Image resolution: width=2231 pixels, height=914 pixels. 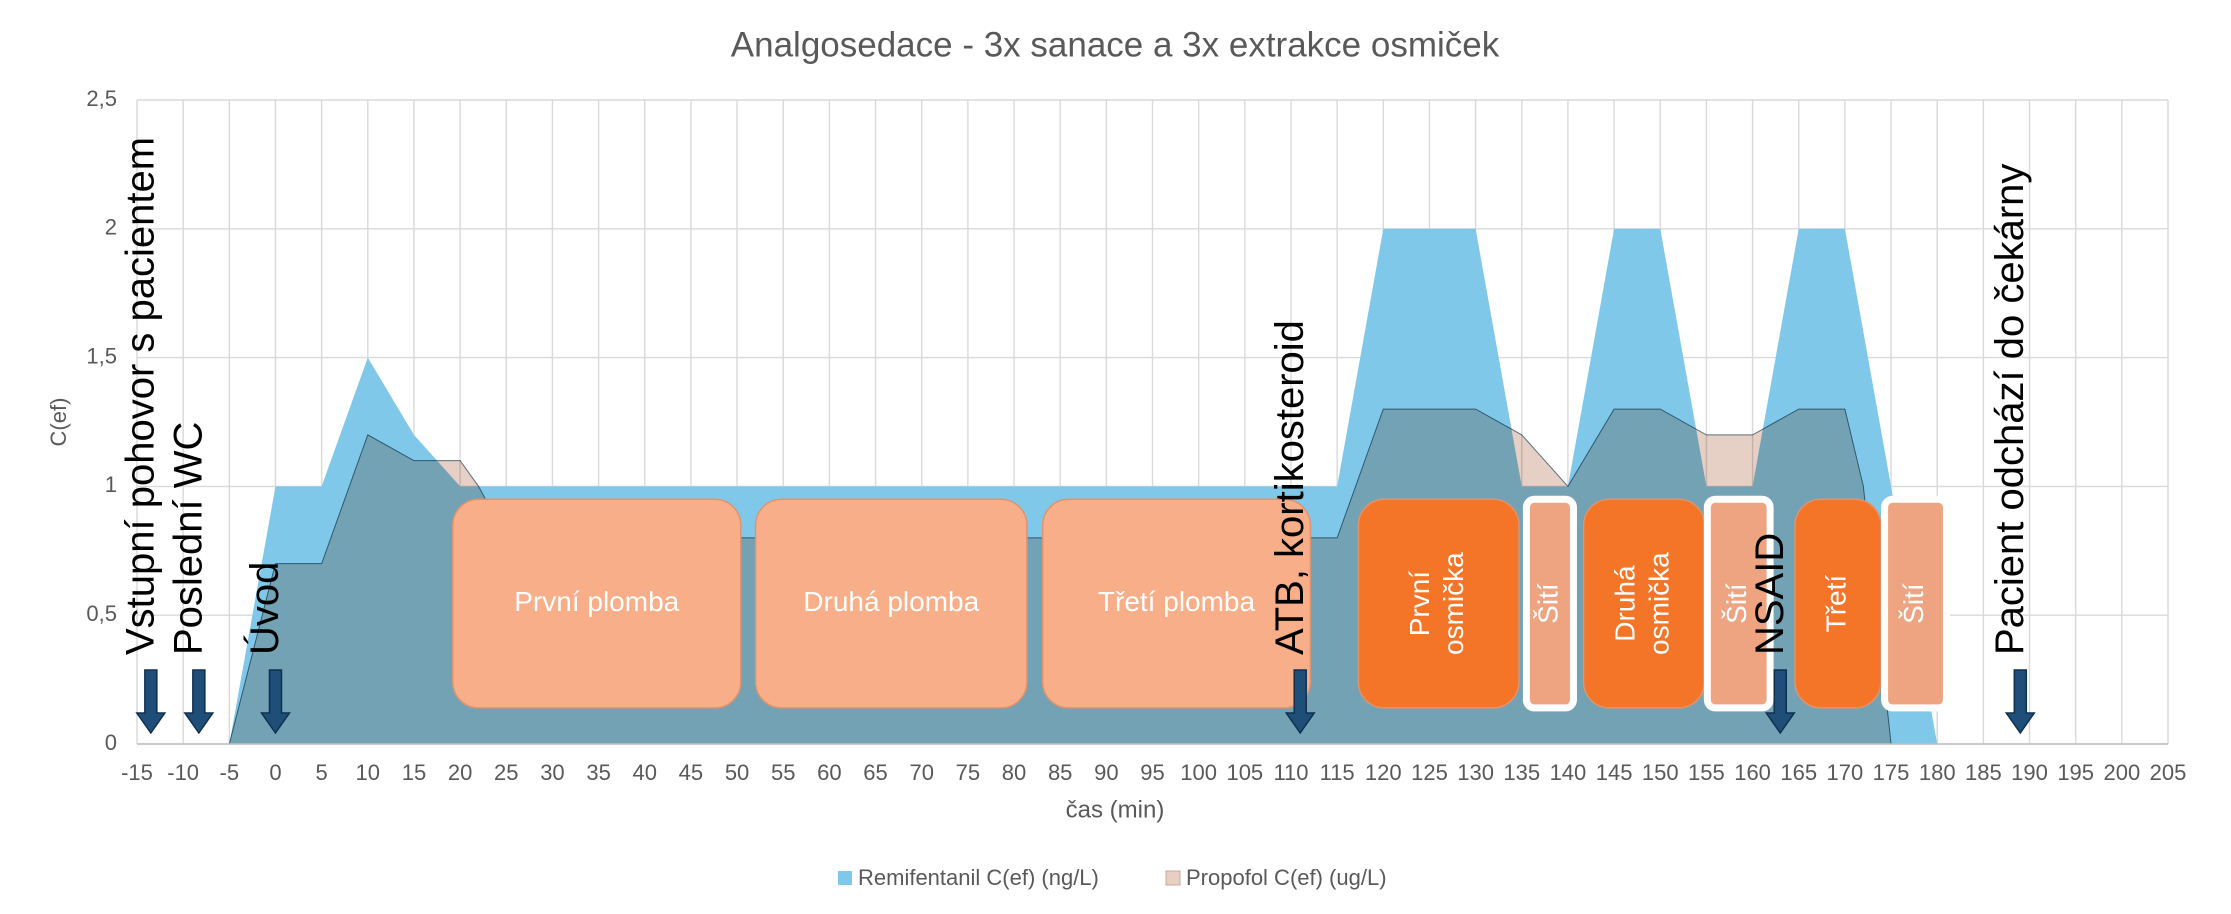 I want to click on x-tick-label: 25, so click(x=506, y=772).